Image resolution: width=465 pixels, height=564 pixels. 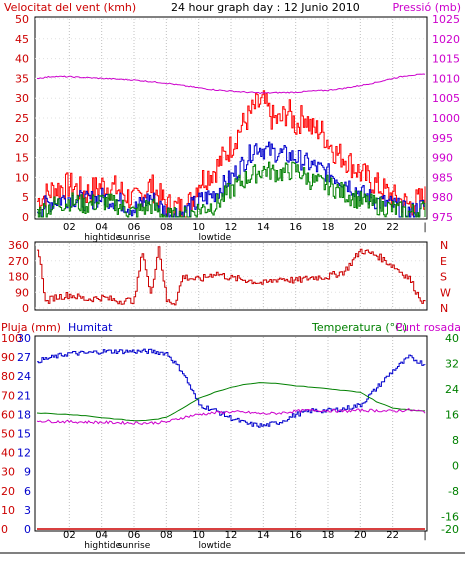 I want to click on wind-x-tick-label: 18, so click(x=328, y=227).